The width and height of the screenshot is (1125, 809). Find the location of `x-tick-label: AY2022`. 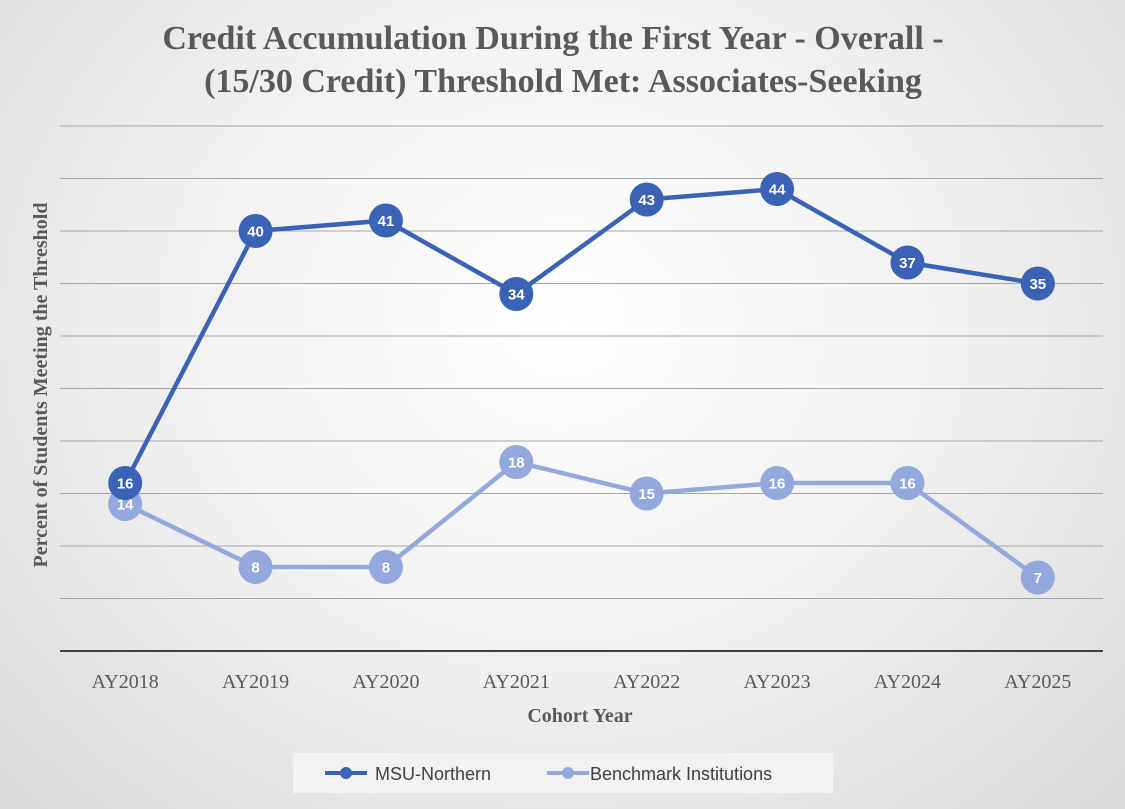

x-tick-label: AY2022 is located at coordinates (646, 682).